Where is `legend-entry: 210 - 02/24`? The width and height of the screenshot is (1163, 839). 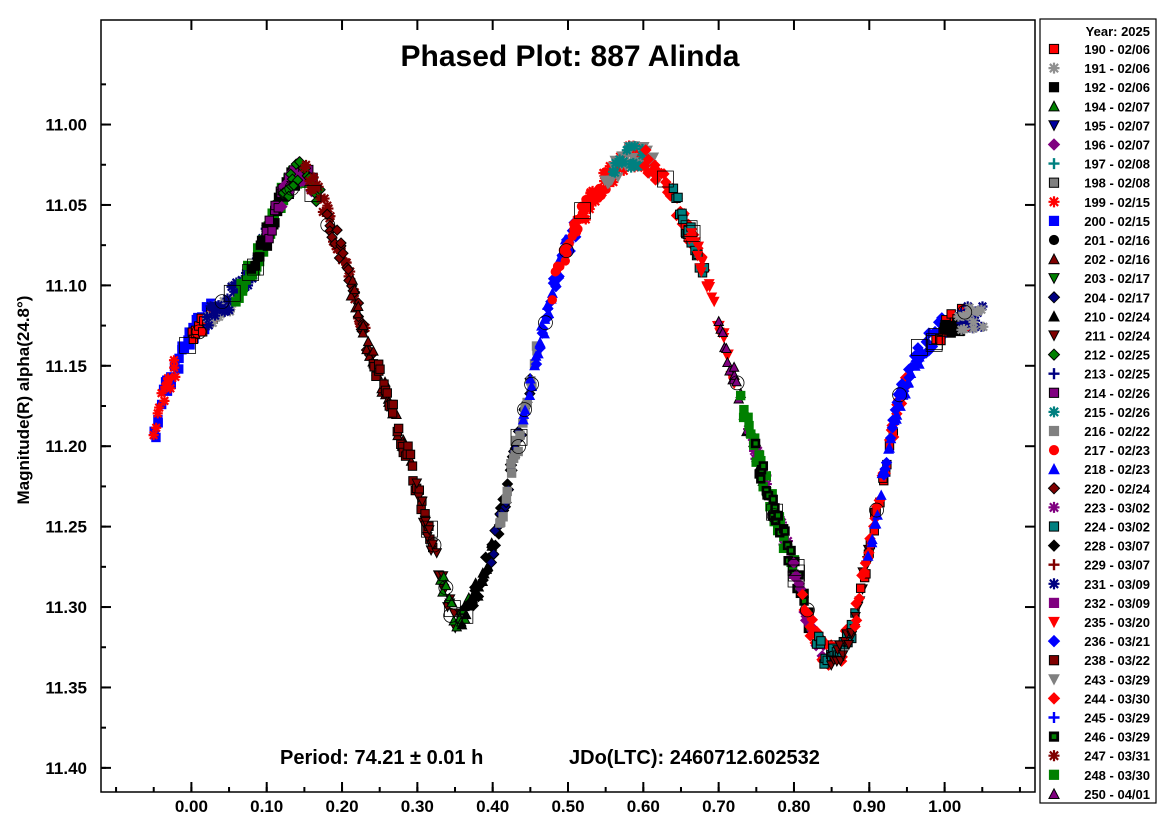 legend-entry: 210 - 02/24 is located at coordinates (1117, 316).